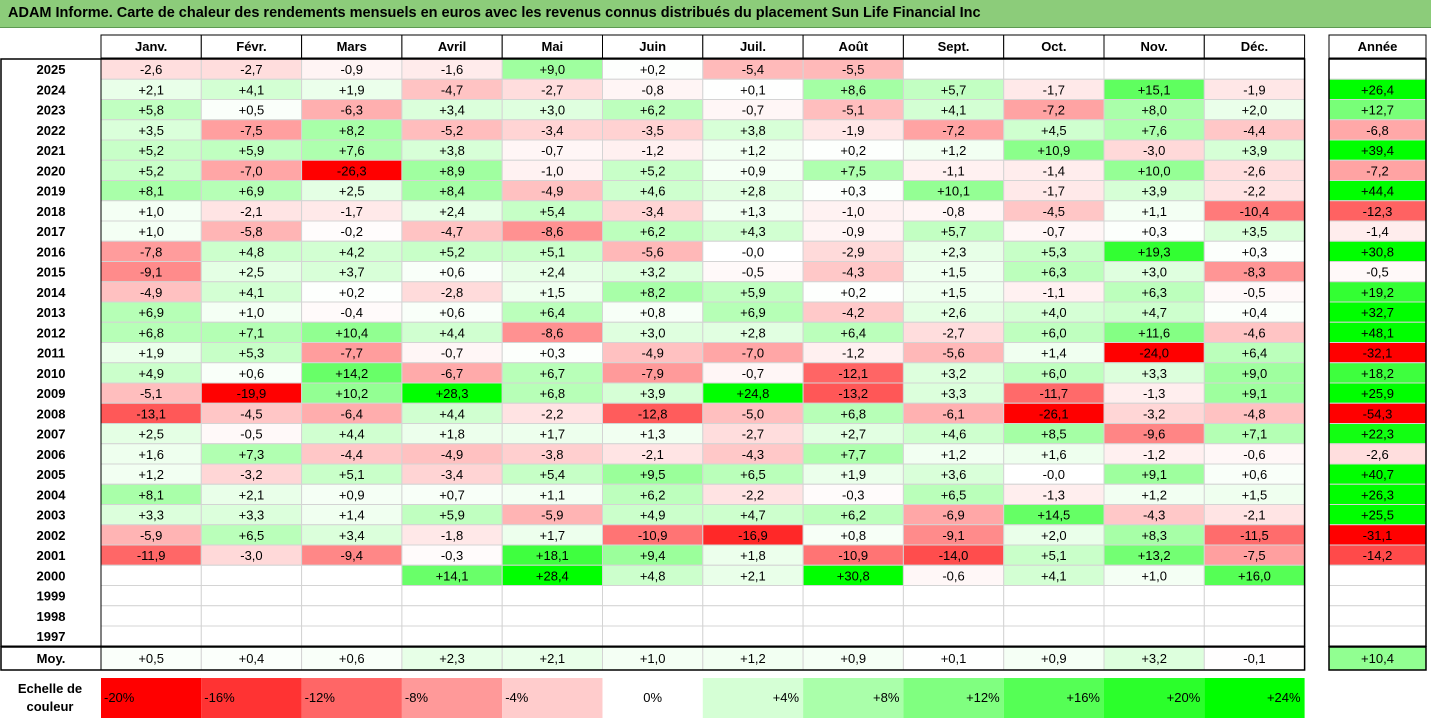 This screenshot has width=1431, height=718. I want to click on month-header: Mars, so click(352, 46).